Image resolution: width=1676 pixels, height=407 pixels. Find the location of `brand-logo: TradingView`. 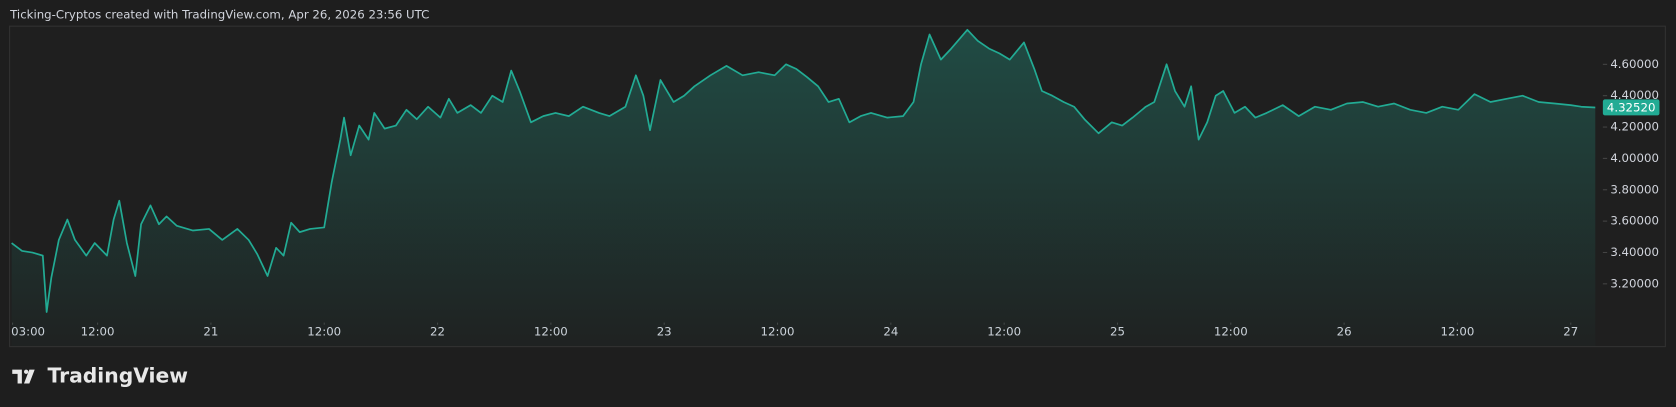

brand-logo: TradingView is located at coordinates (100, 376).